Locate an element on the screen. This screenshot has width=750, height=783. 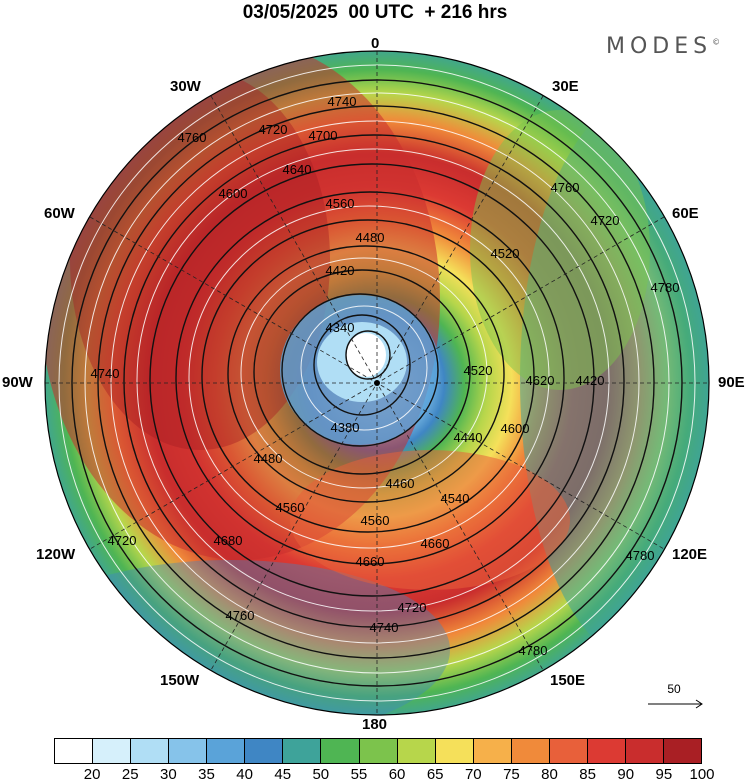
contour-label: 4680 is located at coordinates (228, 540).